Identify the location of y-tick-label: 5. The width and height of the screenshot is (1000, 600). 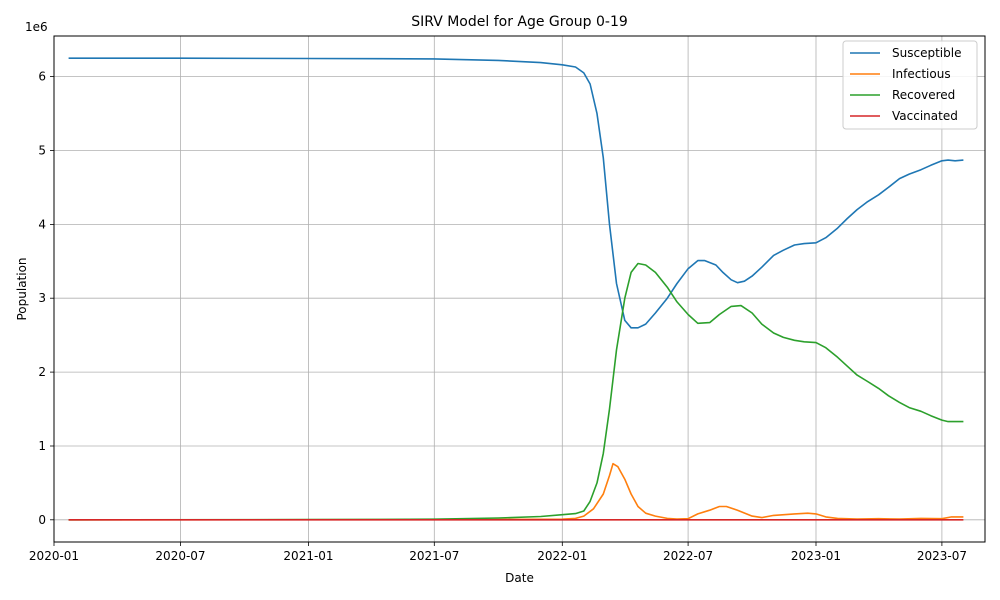
(42, 151).